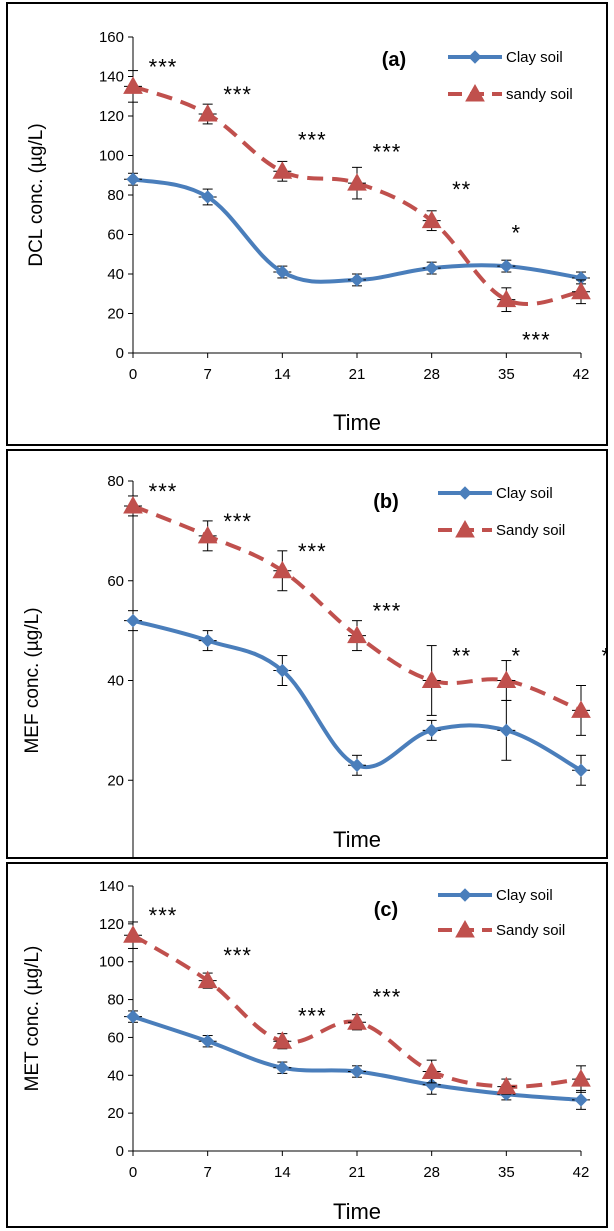  Describe the element at coordinates (581, 1172) in the screenshot. I see `x-tick-label: 42` at that location.